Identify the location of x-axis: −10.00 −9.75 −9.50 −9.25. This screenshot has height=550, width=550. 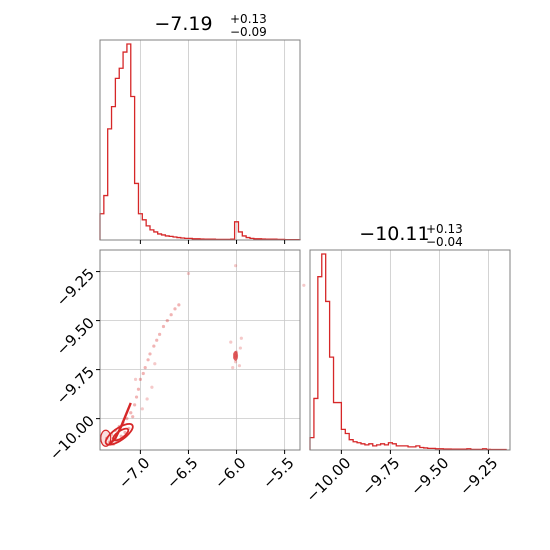
(402, 478).